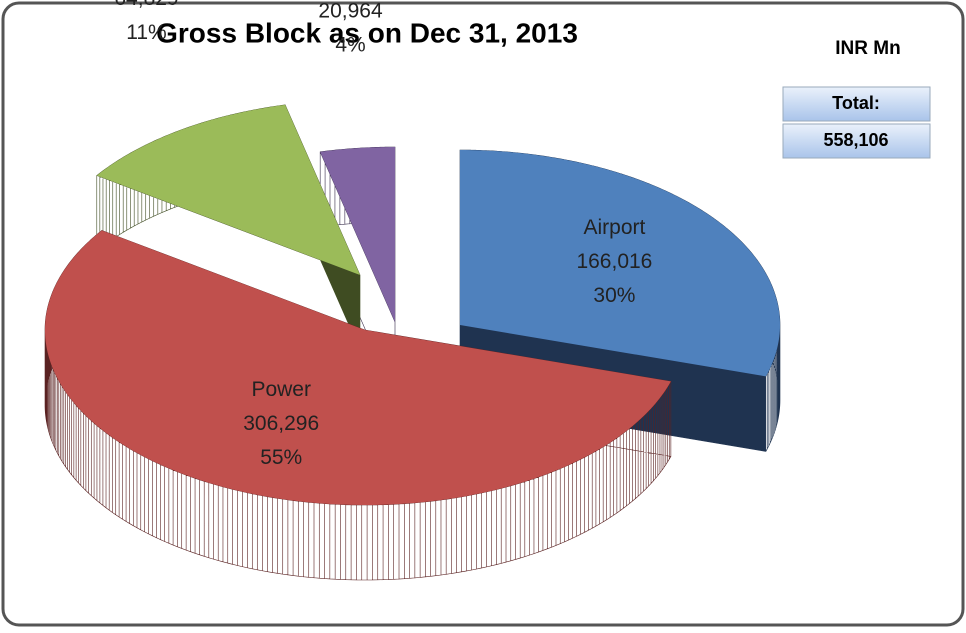 The image size is (966, 633). I want to click on total-value-box, so click(856, 141).